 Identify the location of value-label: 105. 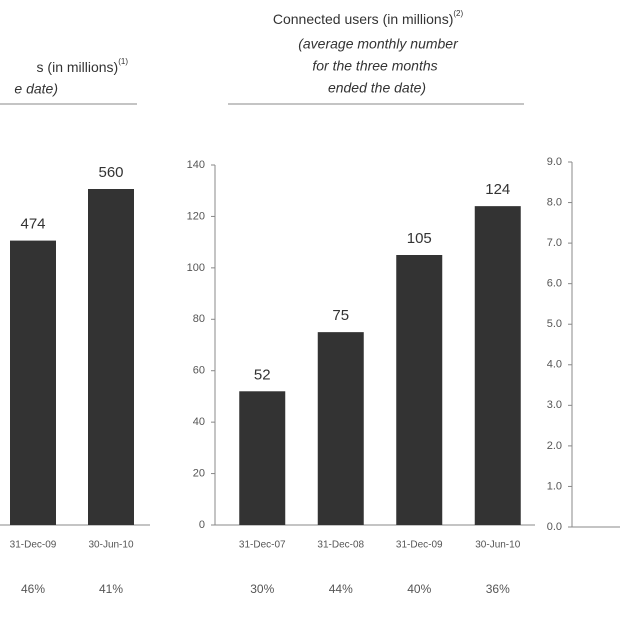
(419, 238).